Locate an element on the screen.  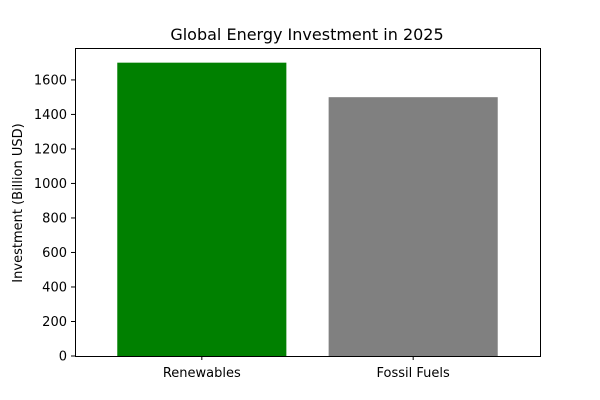
x-tick-label: Fossil Fuels is located at coordinates (413, 373).